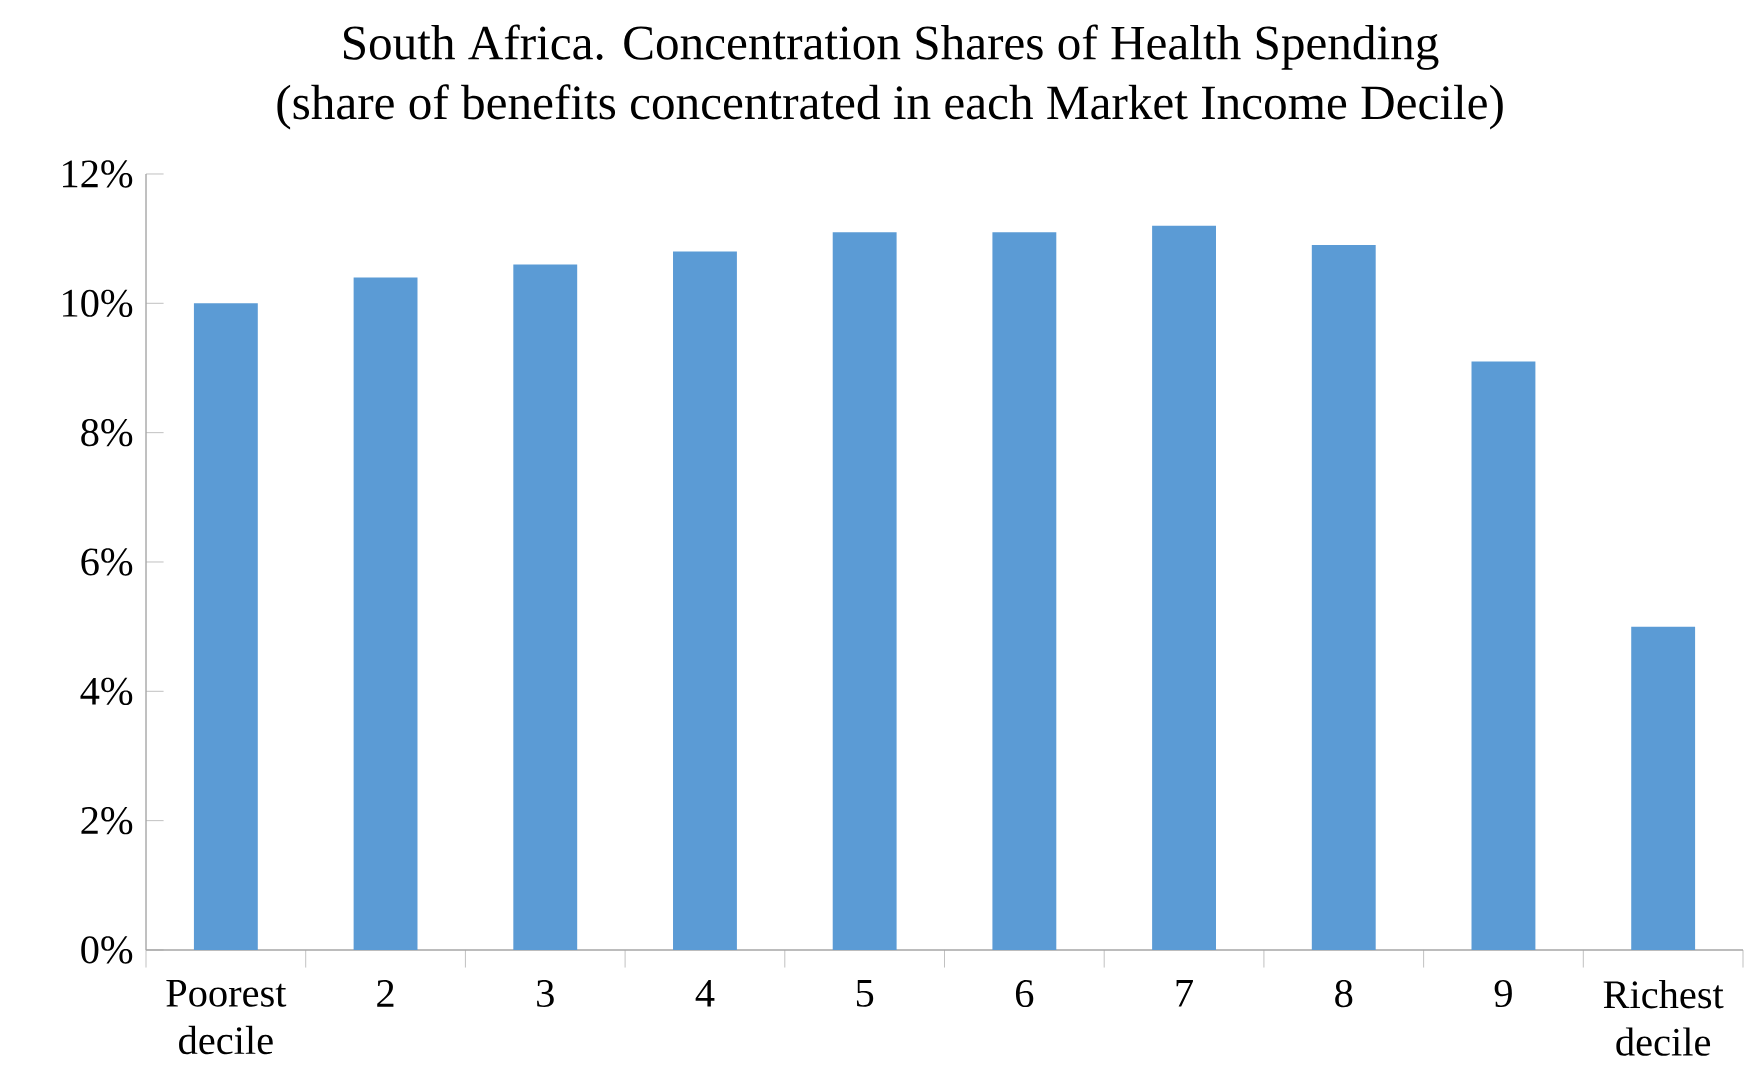  What do you see at coordinates (1184, 993) in the screenshot?
I see `x-tick-label: 7` at bounding box center [1184, 993].